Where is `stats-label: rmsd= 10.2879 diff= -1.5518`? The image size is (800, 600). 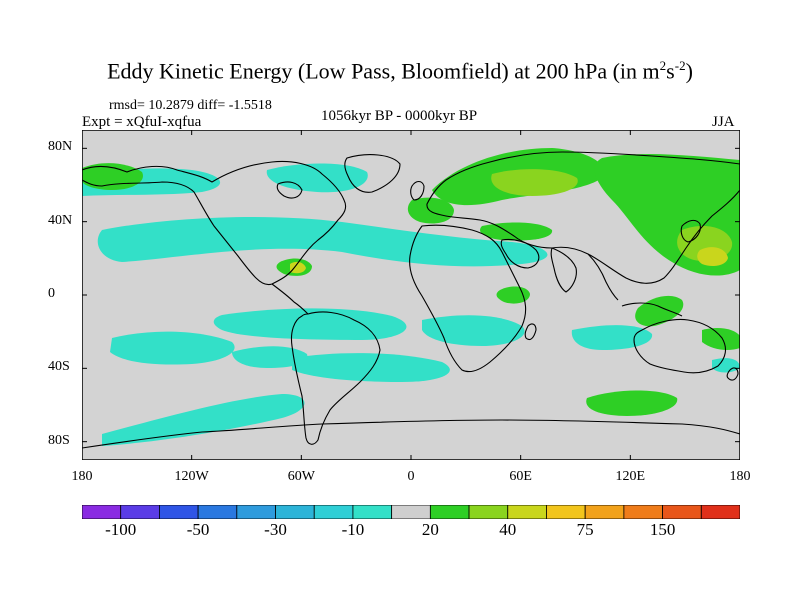
stats-label: rmsd= 10.2879 diff= -1.5518 is located at coordinates (190, 105).